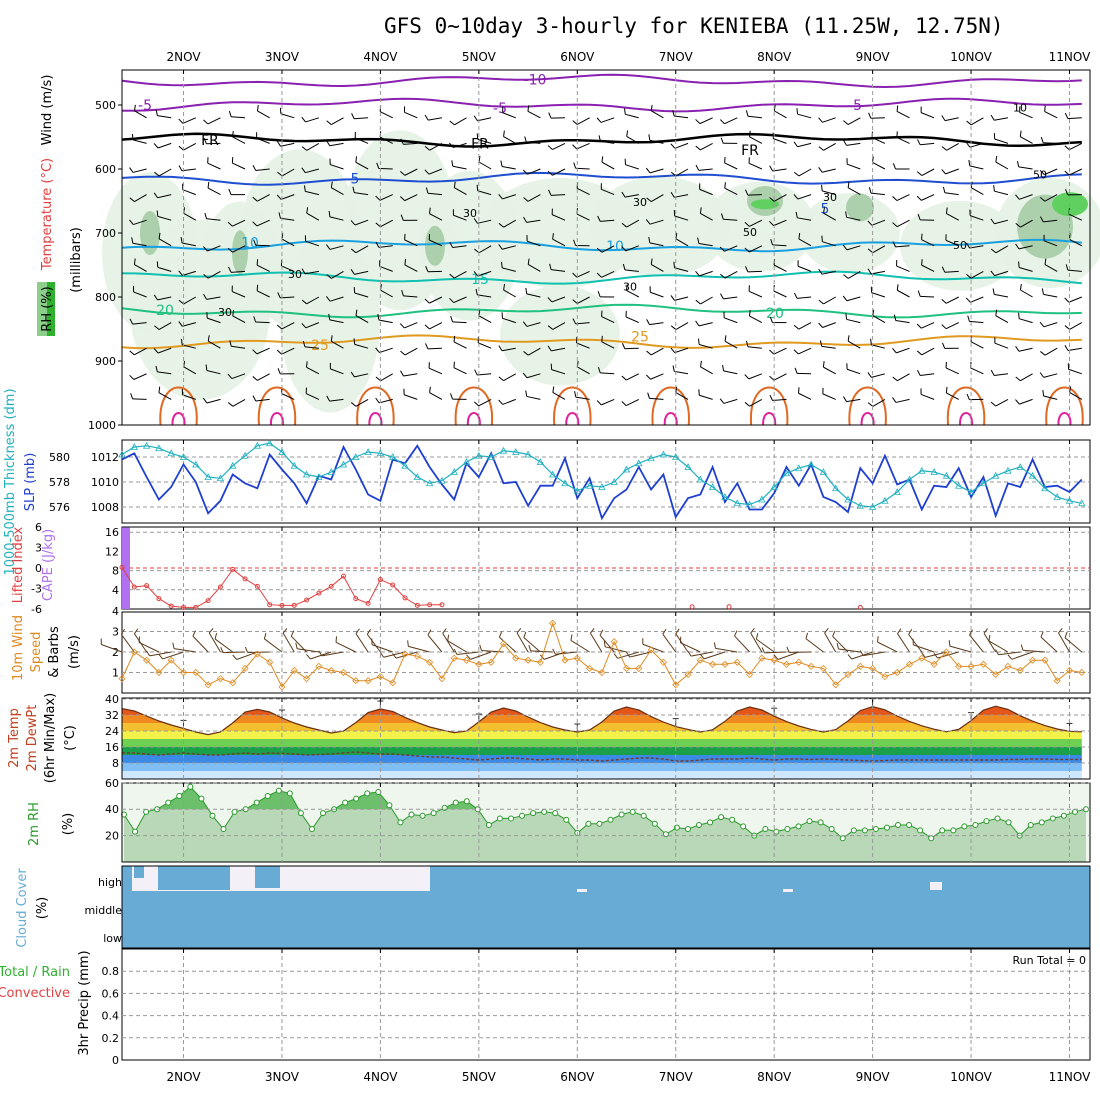 This screenshot has height=1100, width=1100. I want to click on rh-contour-label: 30, so click(640, 202).